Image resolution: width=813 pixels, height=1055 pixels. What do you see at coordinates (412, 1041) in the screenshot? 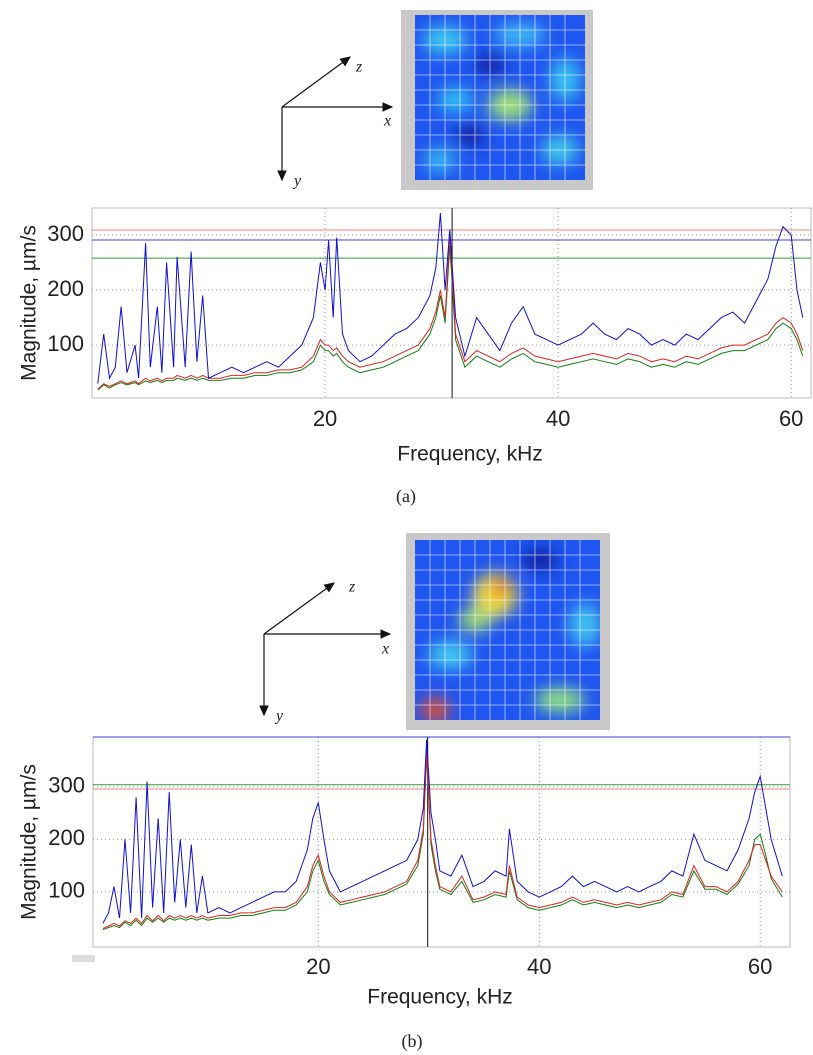
I see `caption: (b)` at bounding box center [412, 1041].